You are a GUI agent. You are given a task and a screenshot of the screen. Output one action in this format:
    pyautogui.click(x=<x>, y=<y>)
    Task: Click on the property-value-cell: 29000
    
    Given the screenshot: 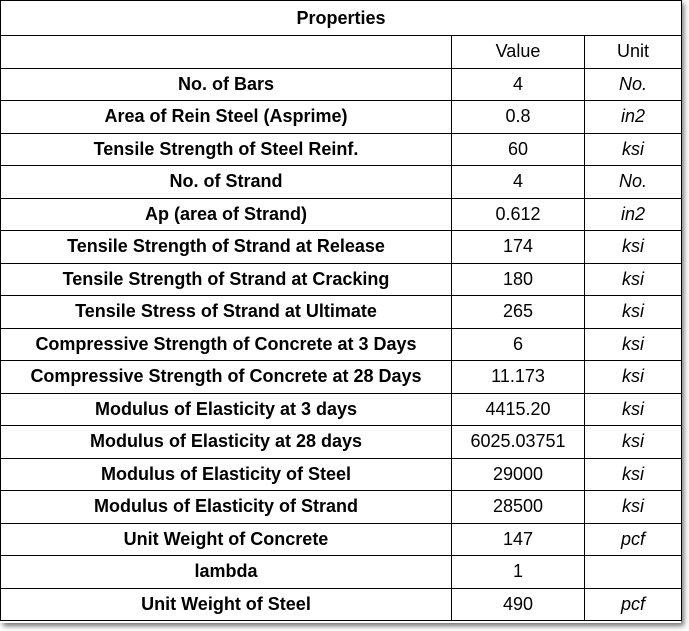 What is the action you would take?
    pyautogui.click(x=518, y=474)
    